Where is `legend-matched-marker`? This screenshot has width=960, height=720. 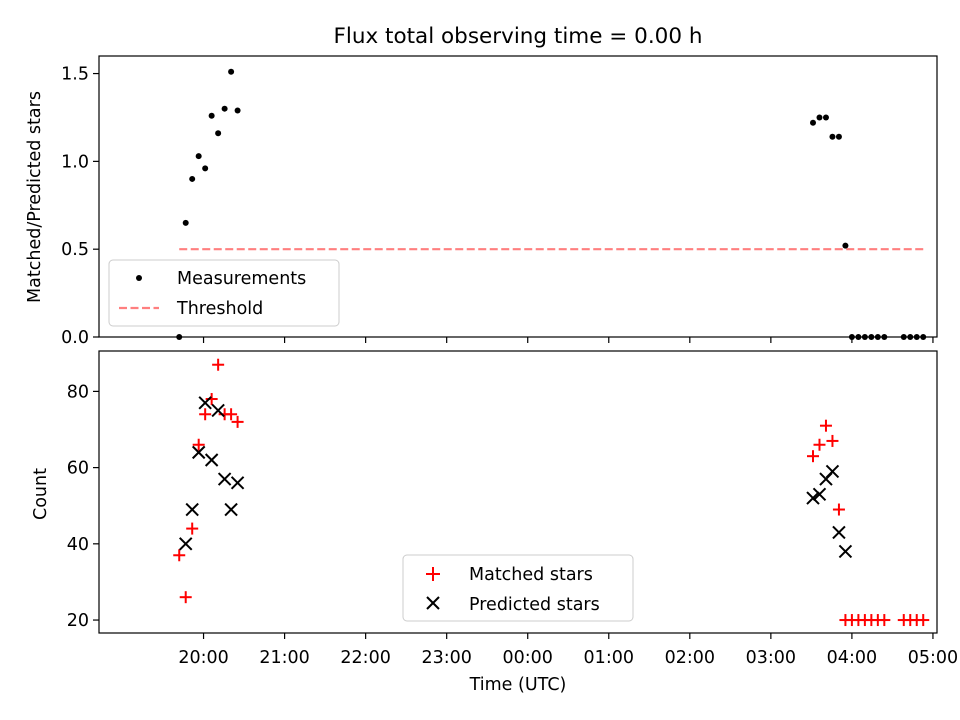 legend-matched-marker is located at coordinates (433, 574).